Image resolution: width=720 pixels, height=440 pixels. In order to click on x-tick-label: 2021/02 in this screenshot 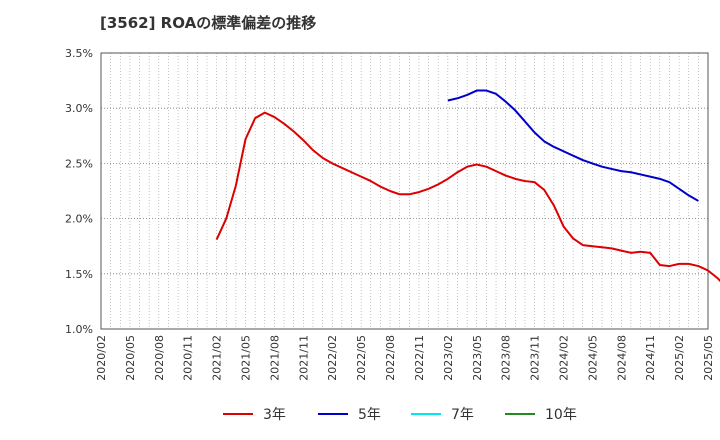, I will do `click(217, 358)`.